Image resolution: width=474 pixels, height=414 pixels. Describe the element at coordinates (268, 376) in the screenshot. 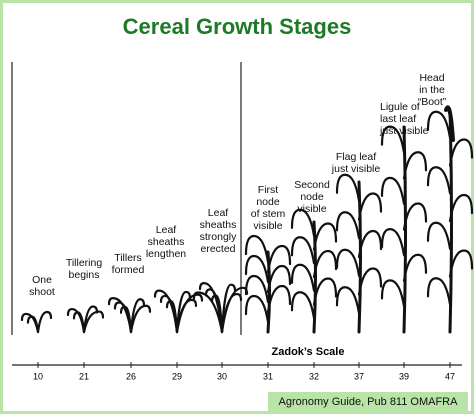

I see `scale-label: 31` at that location.